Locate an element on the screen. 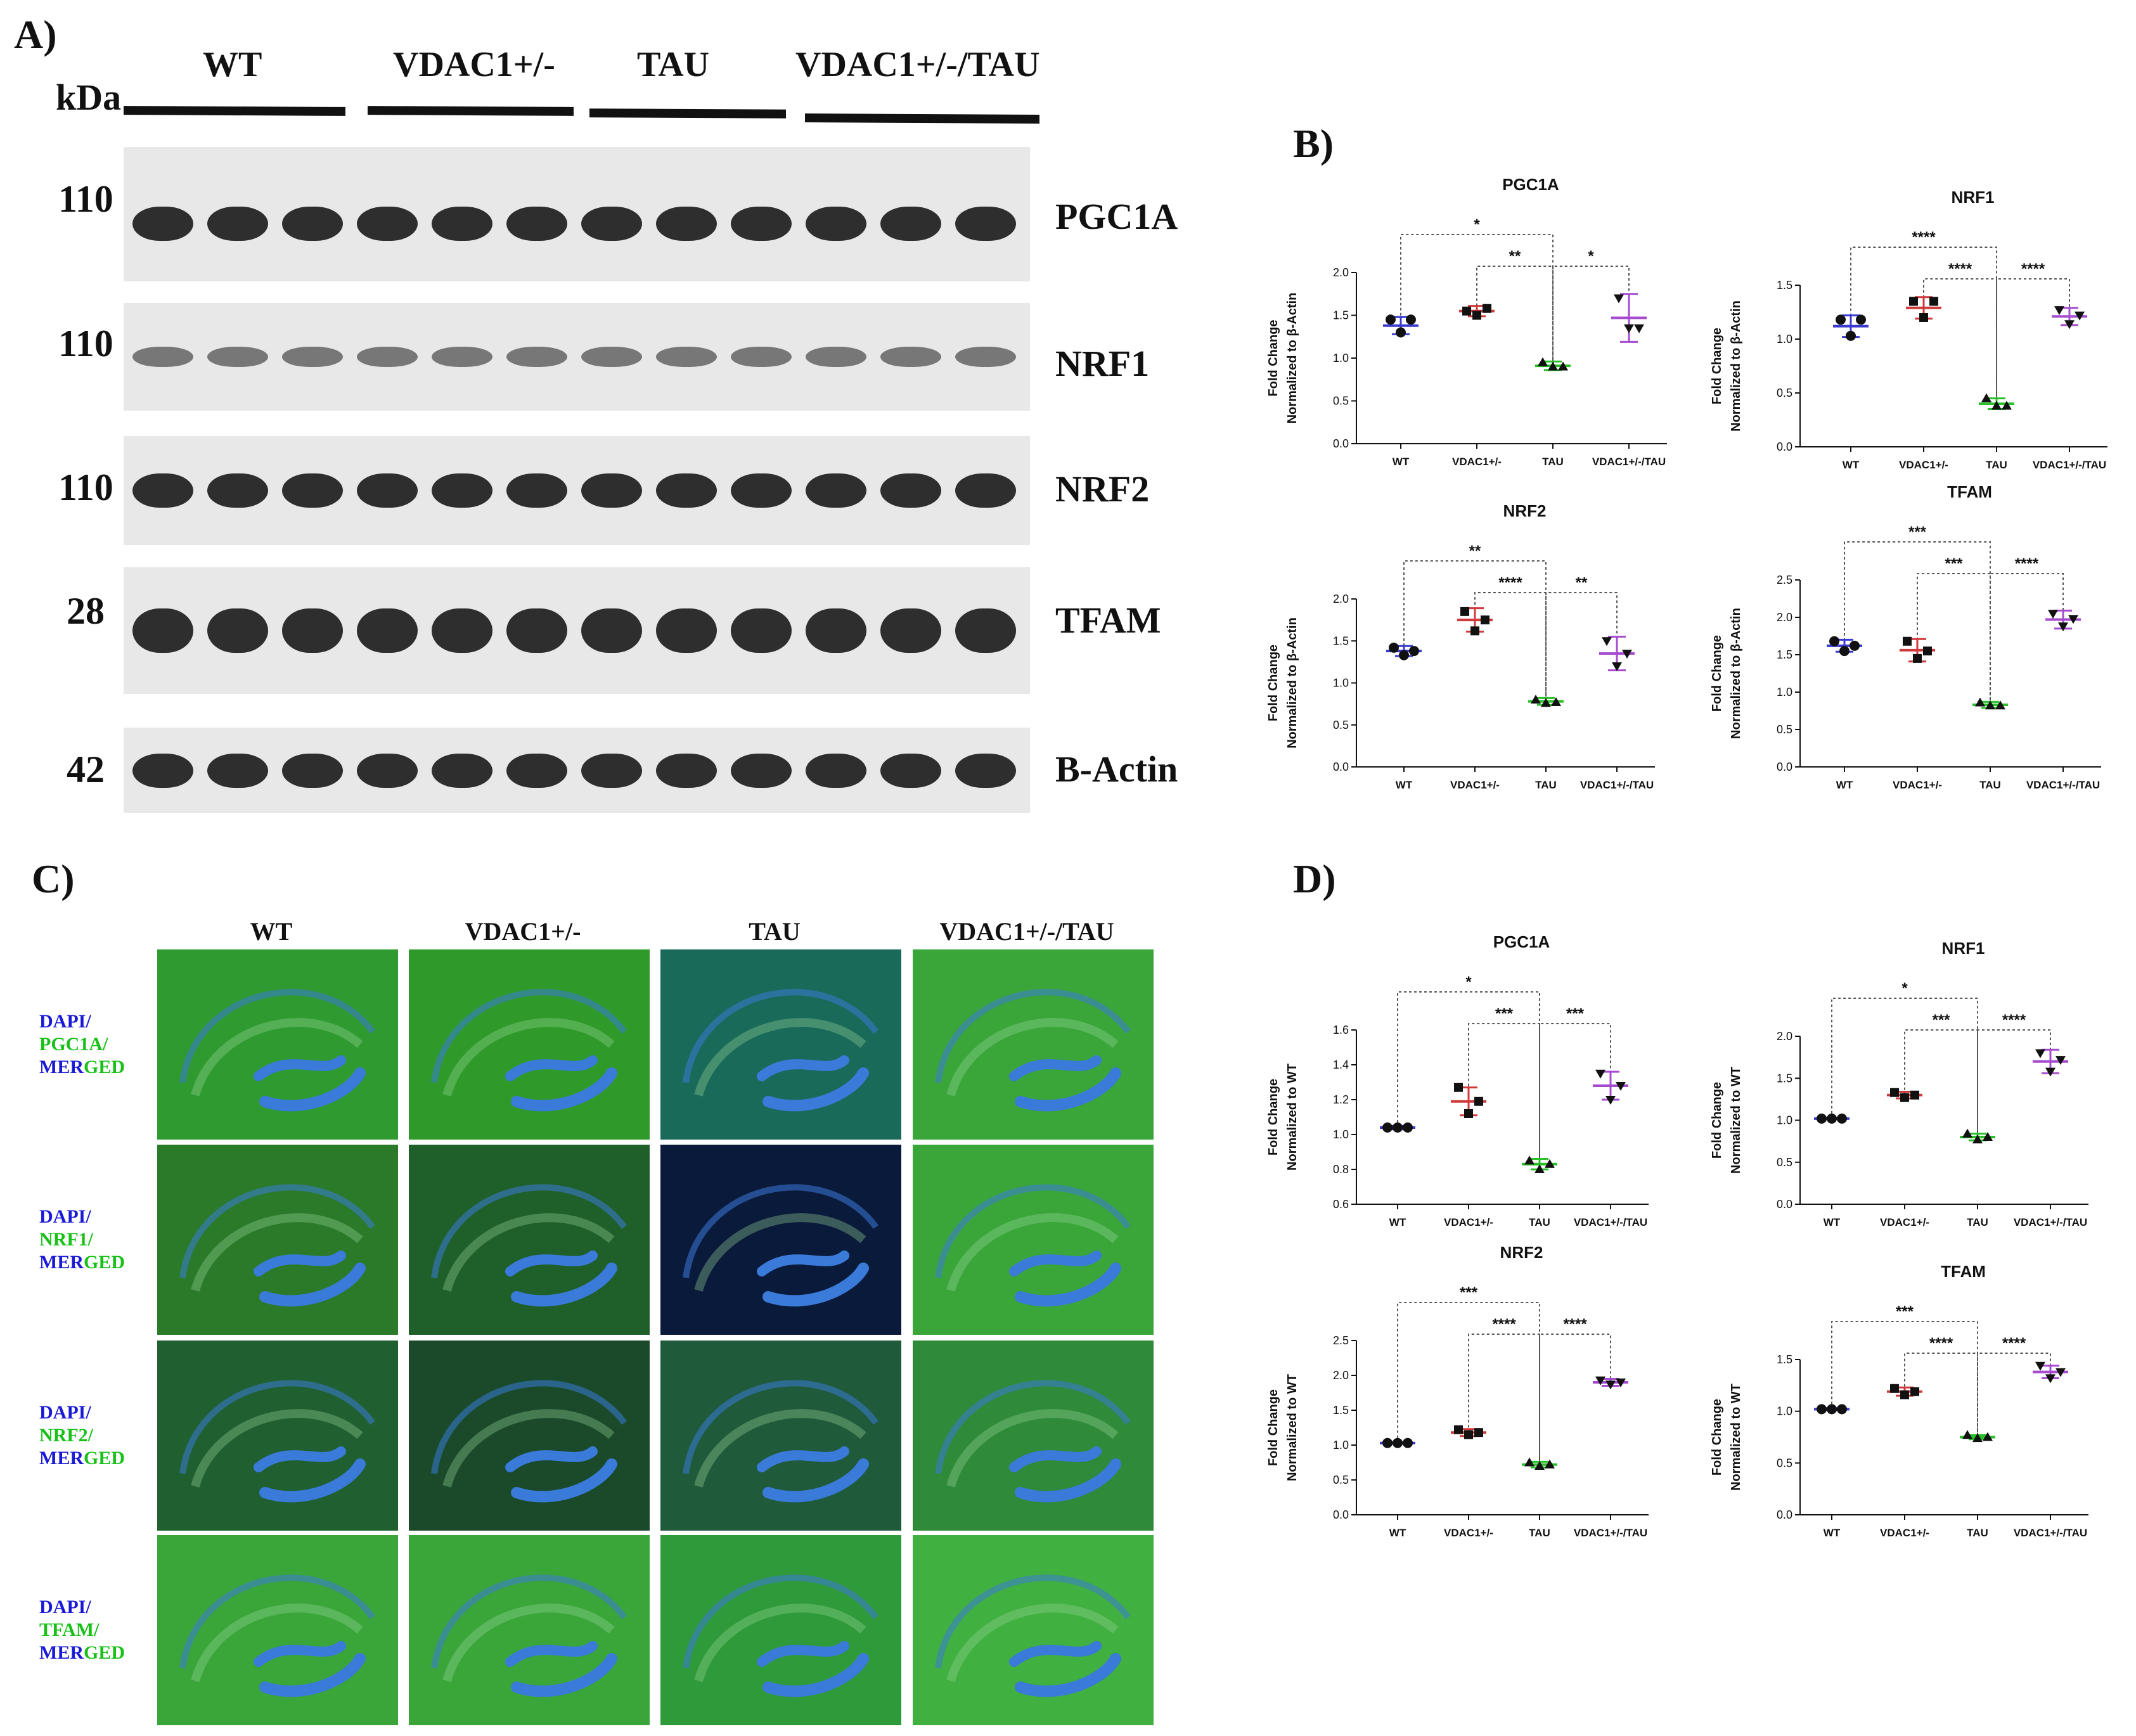 This screenshot has width=2136, height=1736. significance-label: * is located at coordinates (1904, 988).